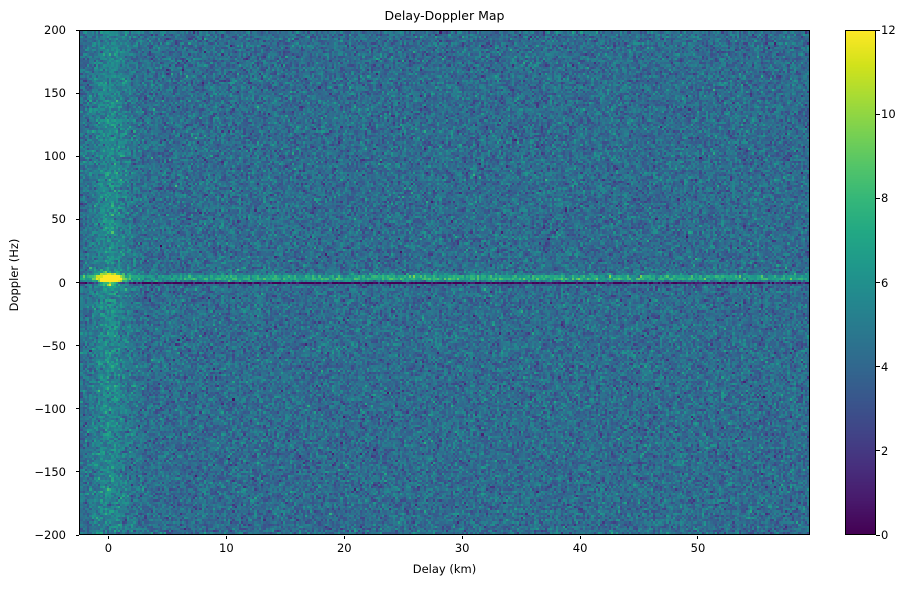  I want to click on x-tick-label-wrap: 30, so click(462, 548).